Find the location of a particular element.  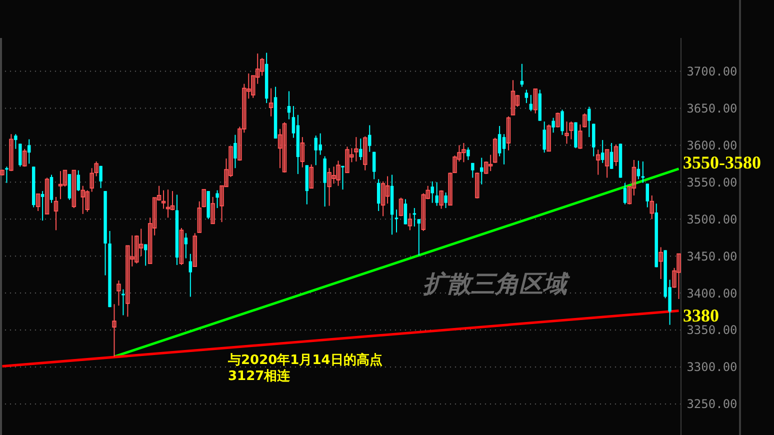

annotation: 与2020年1月14日的高点 3127相连 is located at coordinates (304, 368).